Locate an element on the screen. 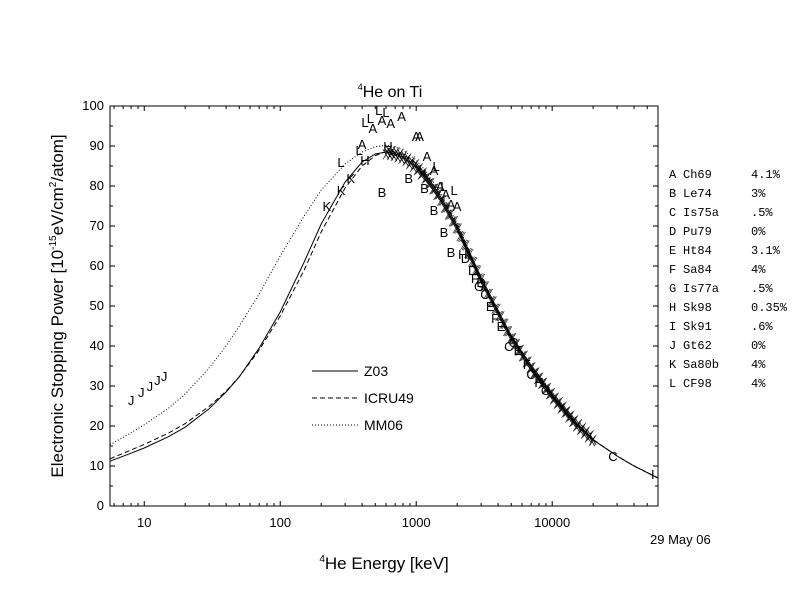 This screenshot has width=800, height=600. reference-code: Gt62 is located at coordinates (697, 346).